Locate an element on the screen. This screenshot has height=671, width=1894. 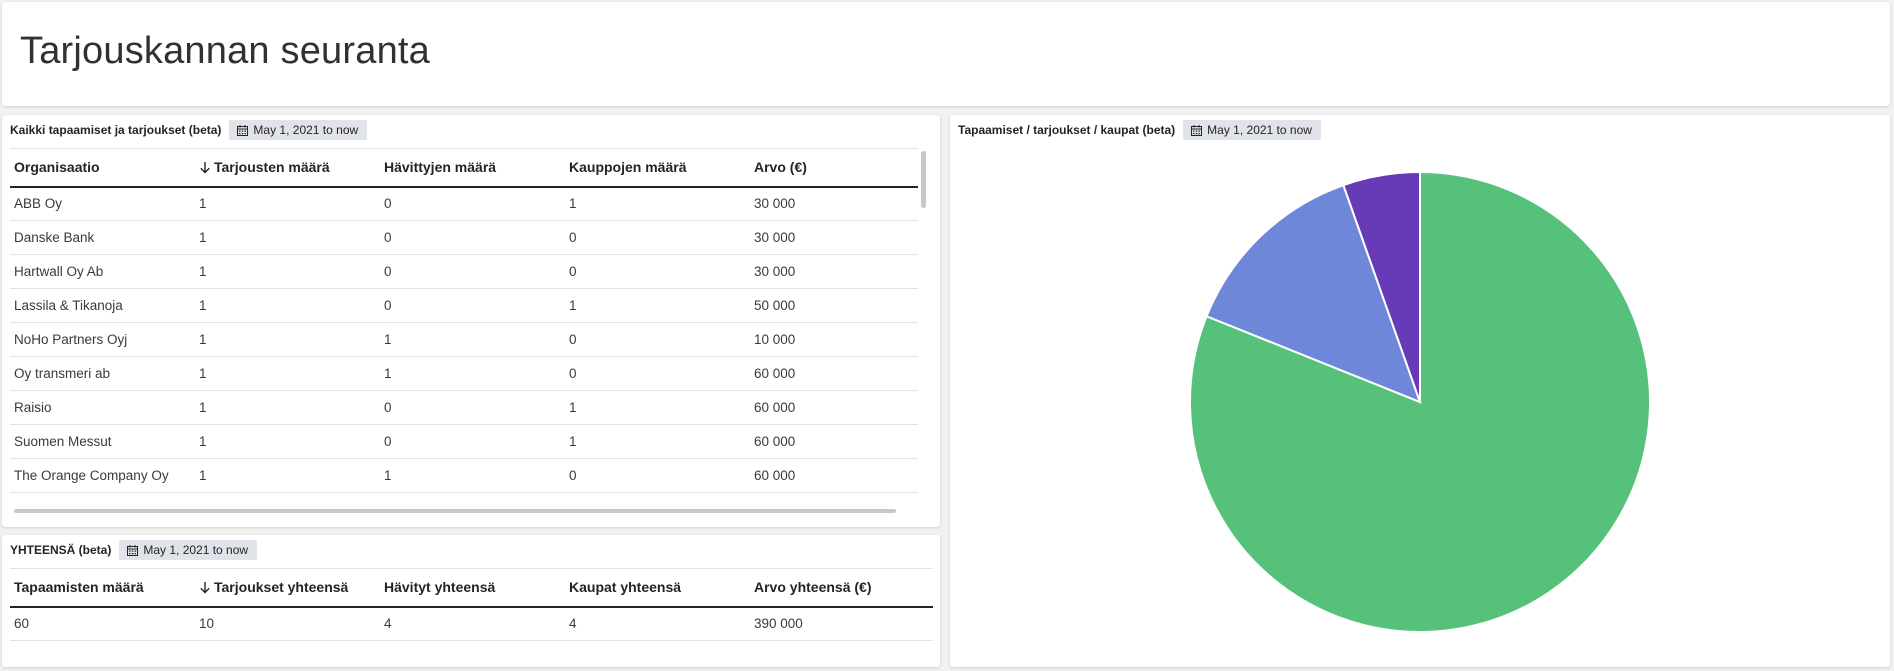
table-cell: 10 is located at coordinates (287, 623).